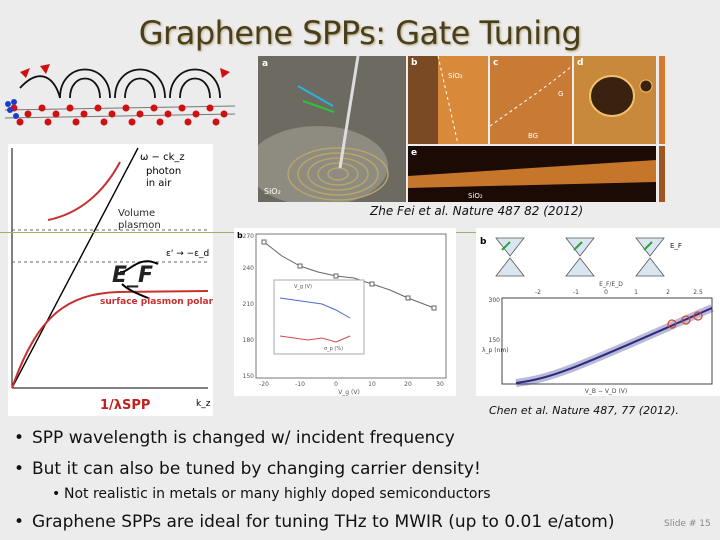 Image resolution: width=720 pixels, height=540 pixels. Describe the element at coordinates (187, 254) in the screenshot. I see `transition-label: ε' → −ε_d` at that location.